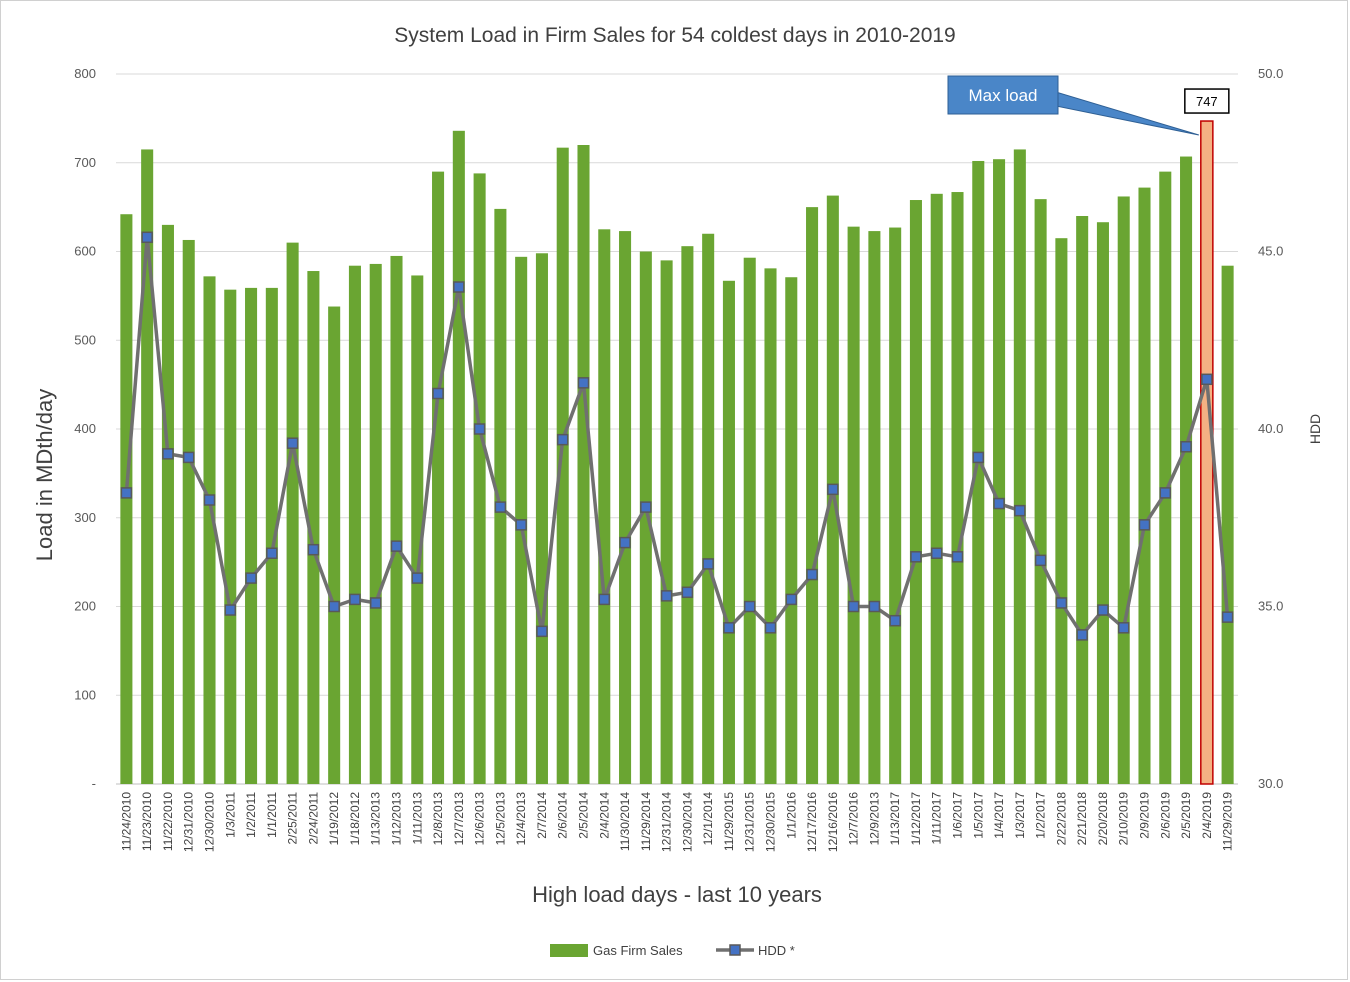 The image size is (1350, 982). What do you see at coordinates (1124, 819) in the screenshot?
I see `x-tick-label: 2/10/2019` at bounding box center [1124, 819].